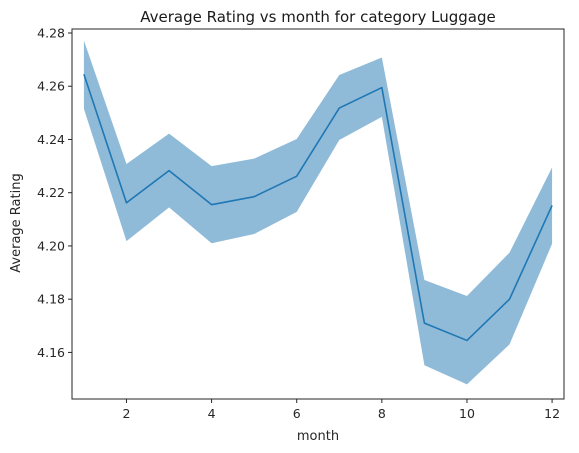 This screenshot has height=453, width=579. I want to click on y-tick-label: 4.28, so click(51, 32).